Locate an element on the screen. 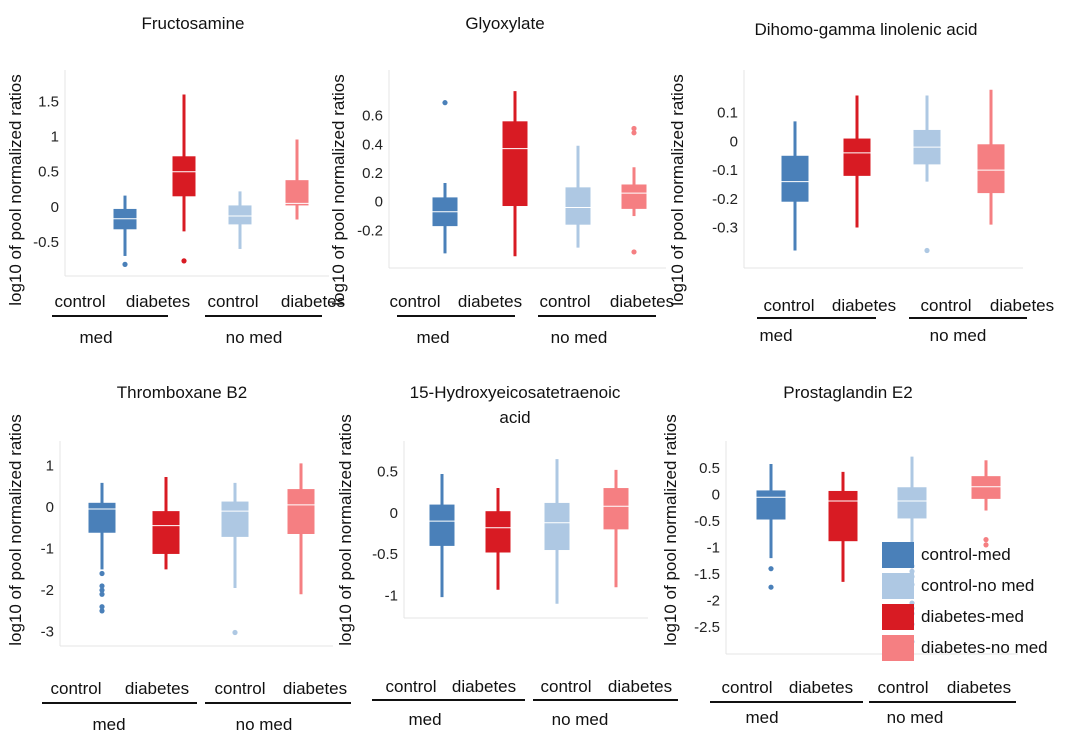 The width and height of the screenshot is (1078, 735). panel-title: 15-Hydroxyeicosatetraenoic is located at coordinates (515, 392).